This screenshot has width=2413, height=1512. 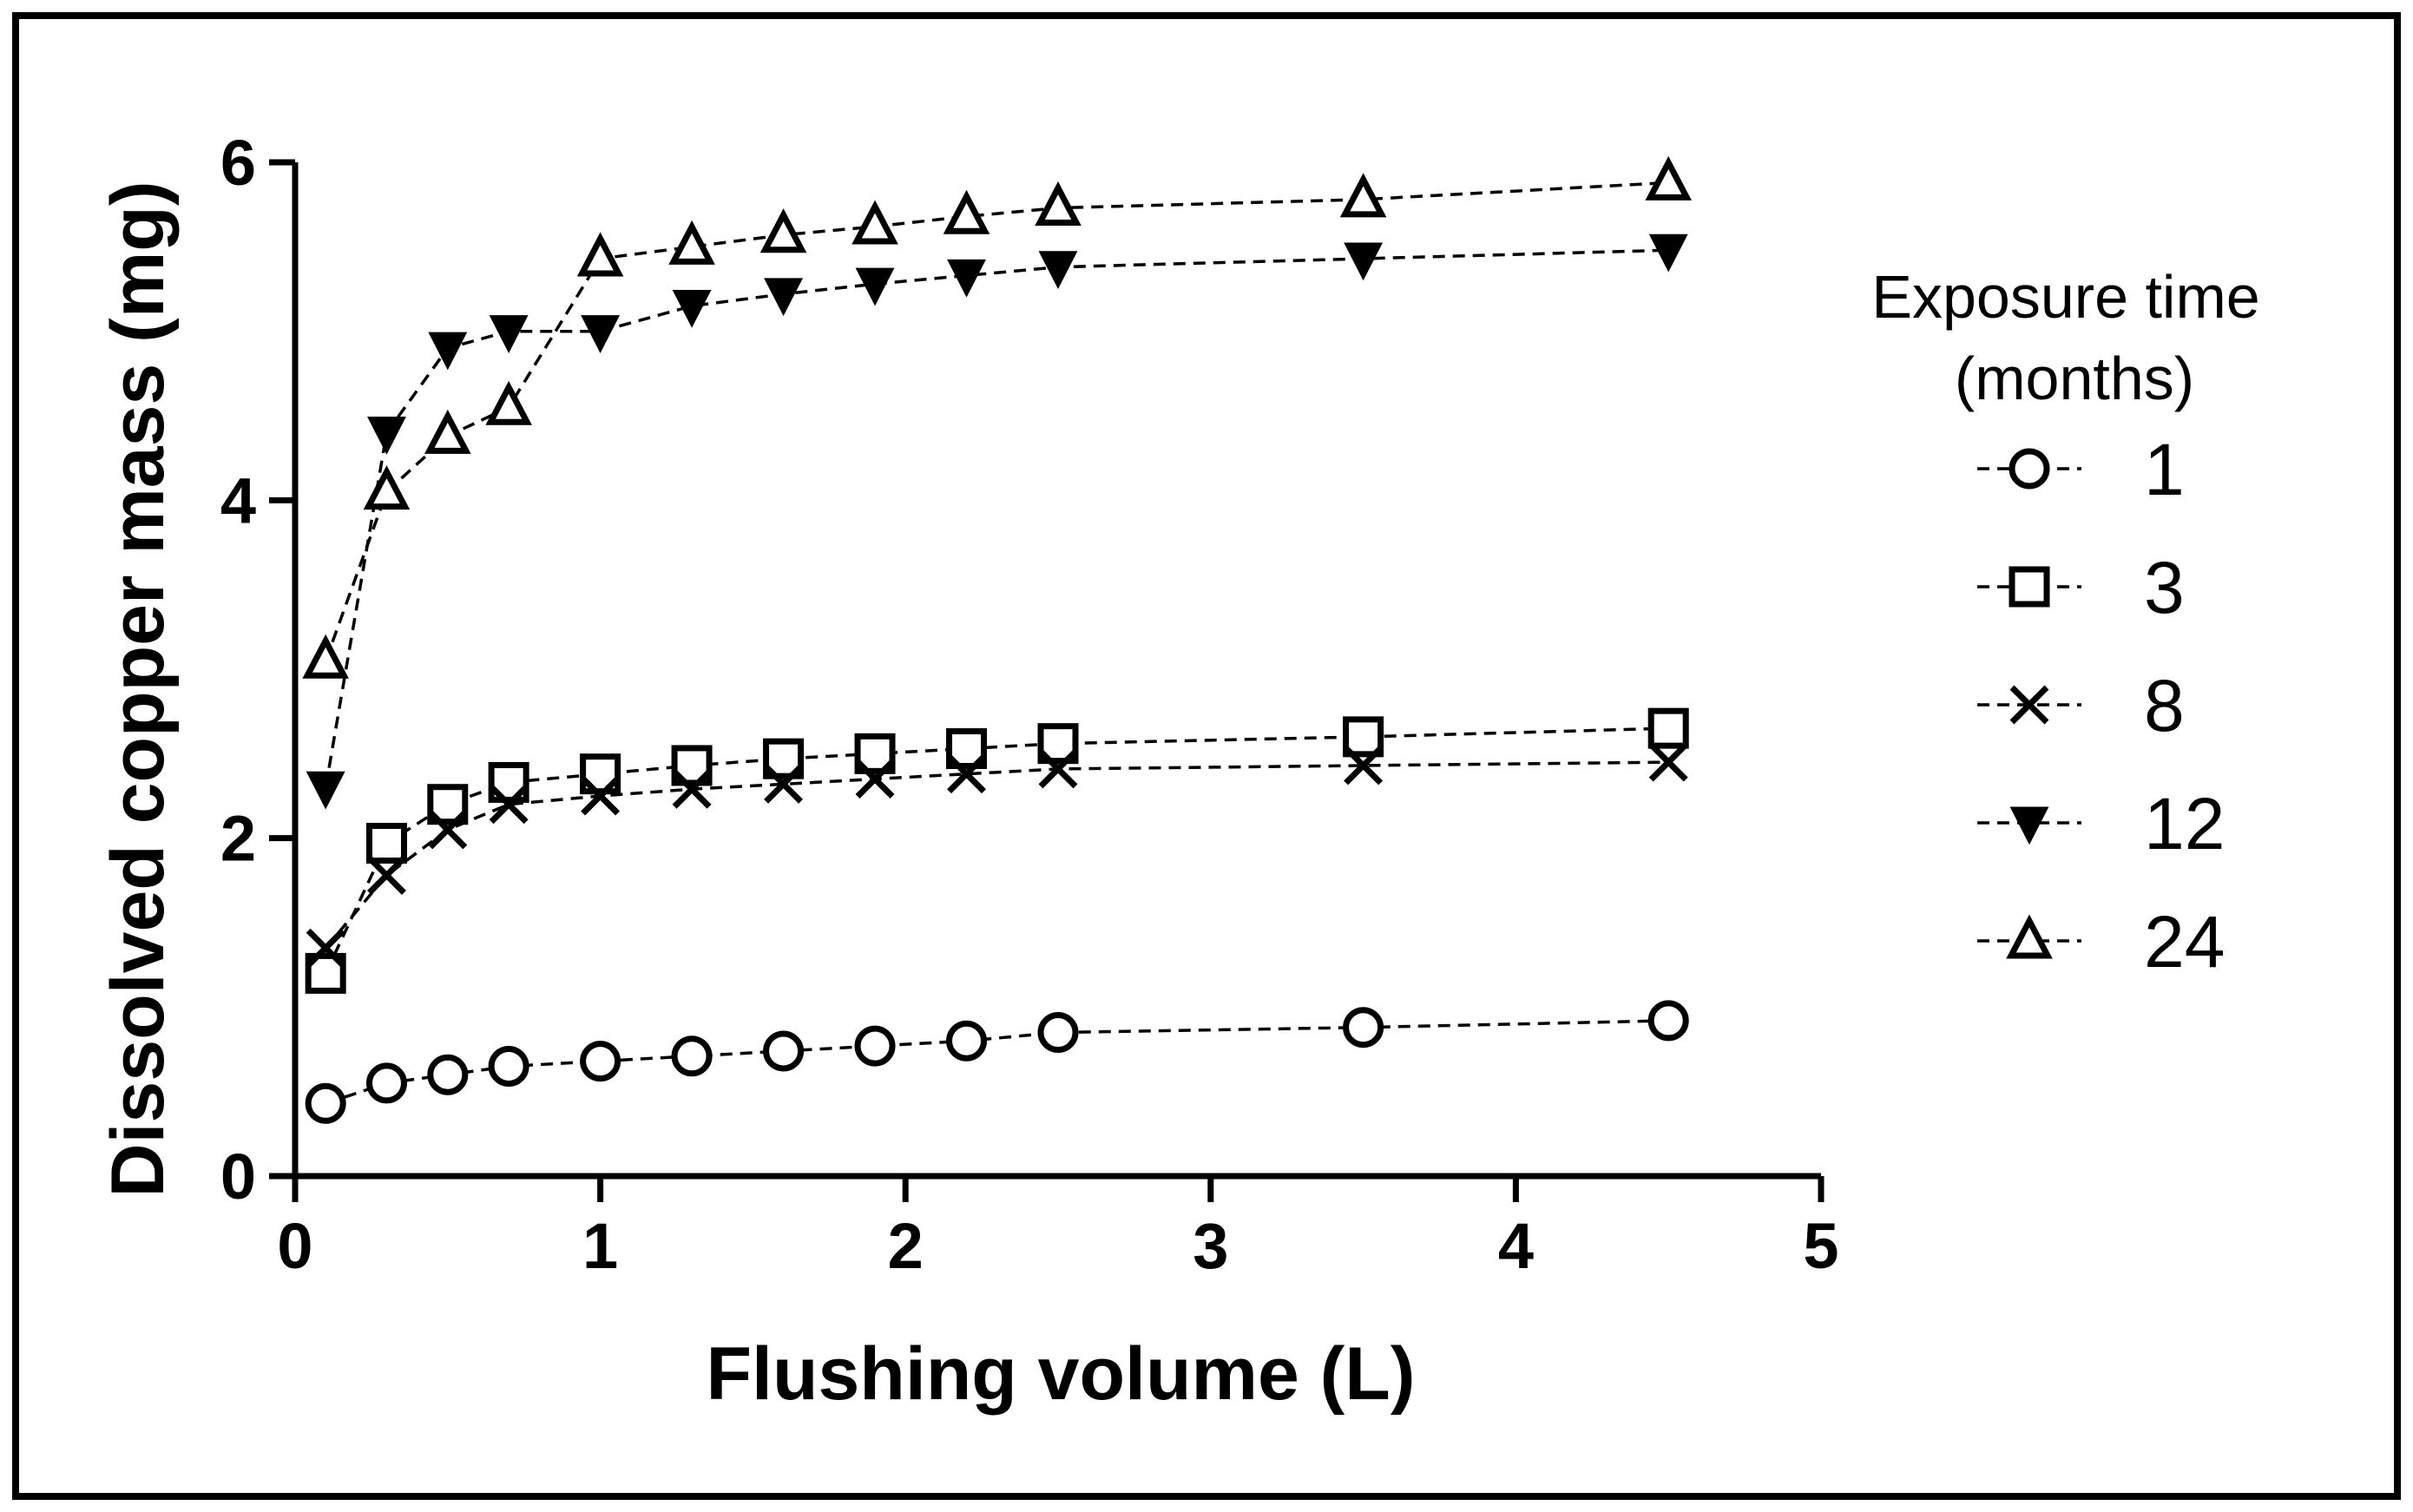 What do you see at coordinates (2101, 706) in the screenshot?
I see `legend: 1 3 8 12 24` at bounding box center [2101, 706].